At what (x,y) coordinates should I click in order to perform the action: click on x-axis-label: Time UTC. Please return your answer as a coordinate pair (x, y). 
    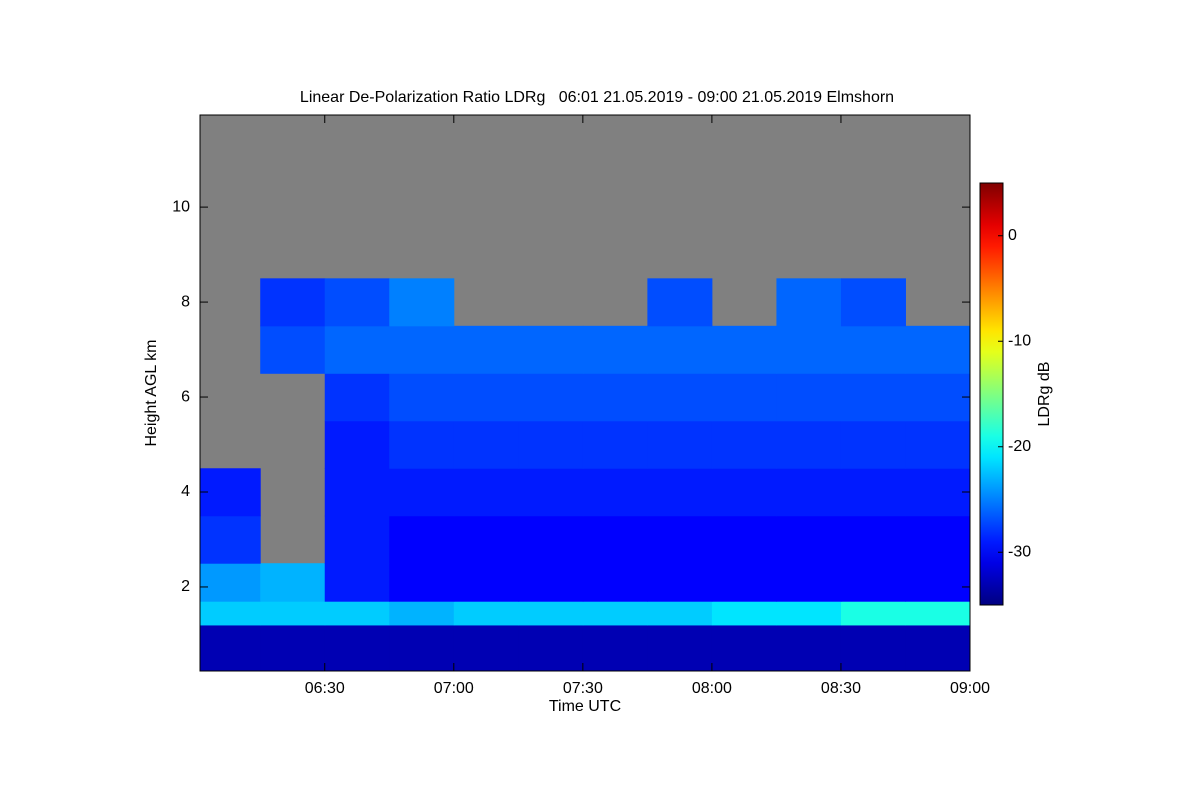
    Looking at the image, I should click on (585, 706).